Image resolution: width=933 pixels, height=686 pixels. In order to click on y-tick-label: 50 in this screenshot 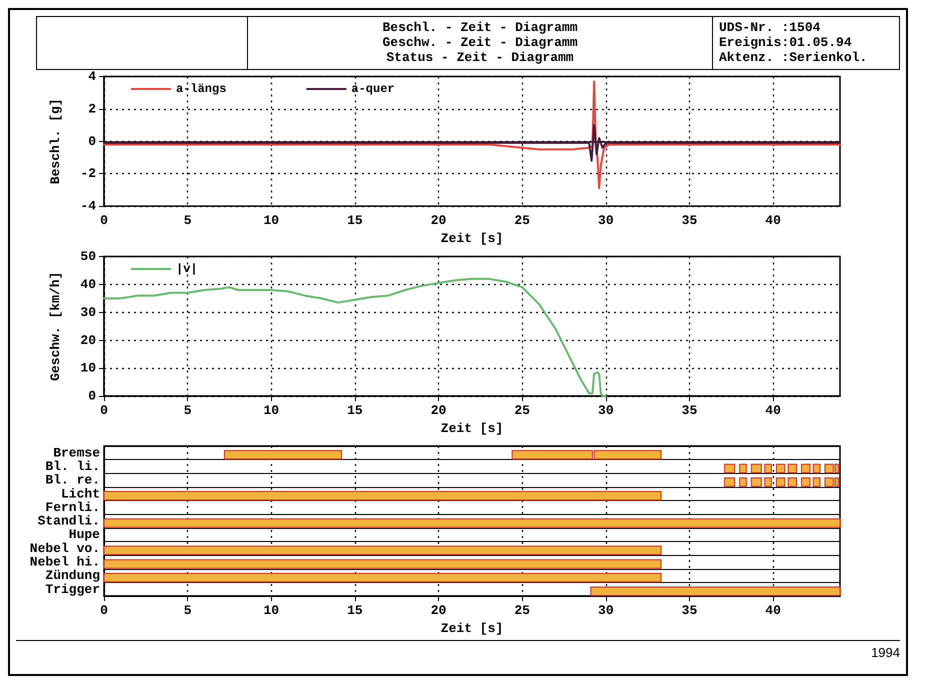, I will do `click(88, 256)`.